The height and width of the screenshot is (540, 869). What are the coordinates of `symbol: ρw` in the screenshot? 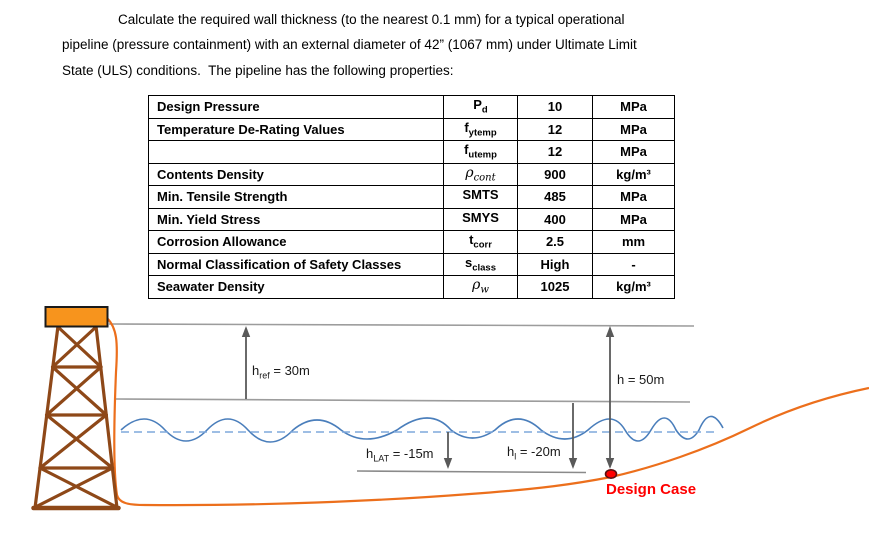 It's located at (480, 287).